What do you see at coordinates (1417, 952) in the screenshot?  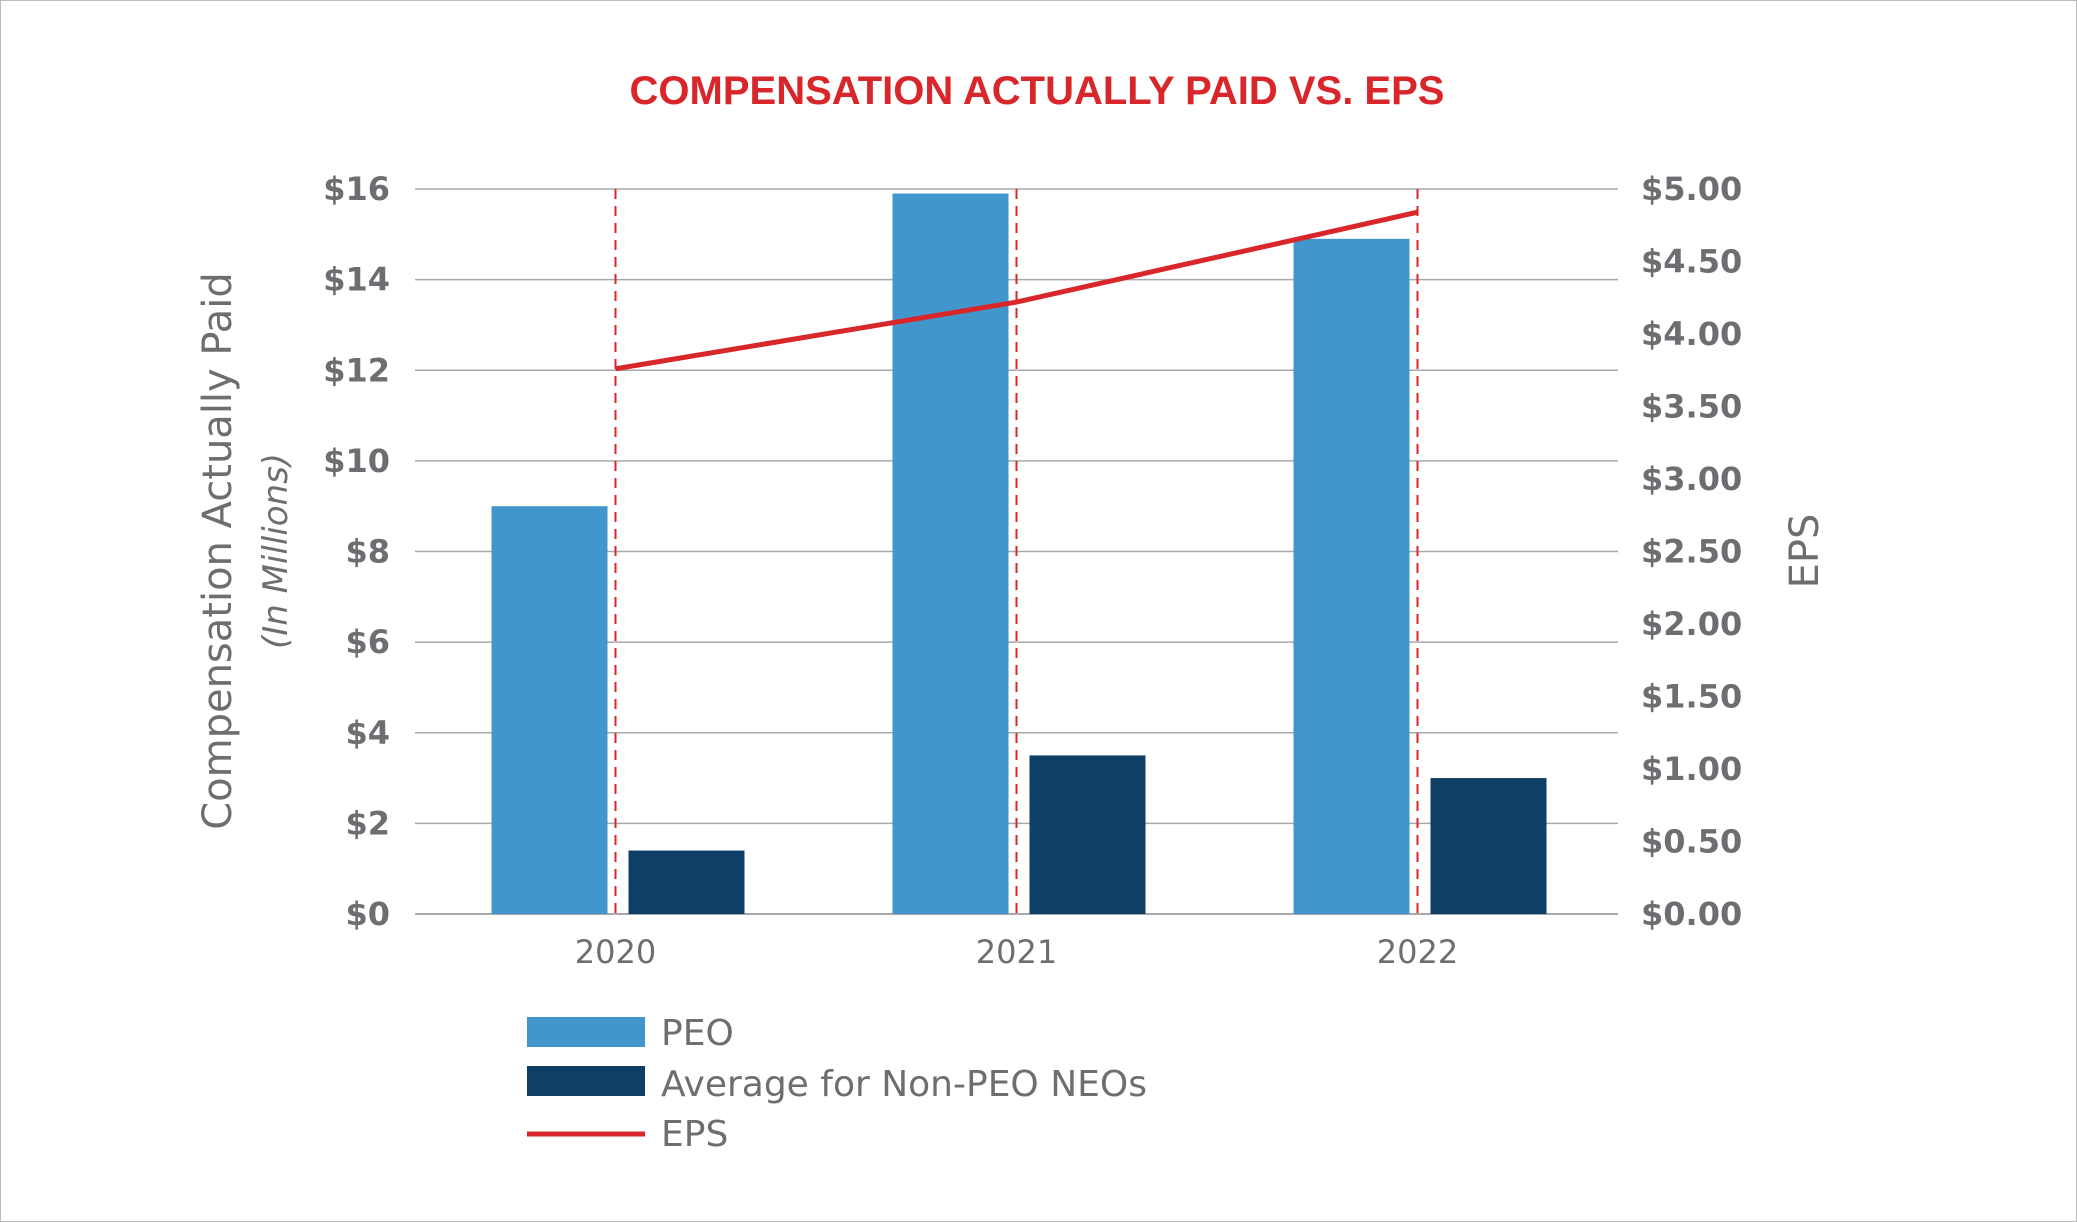 I see `x-tick-label: 2022` at bounding box center [1417, 952].